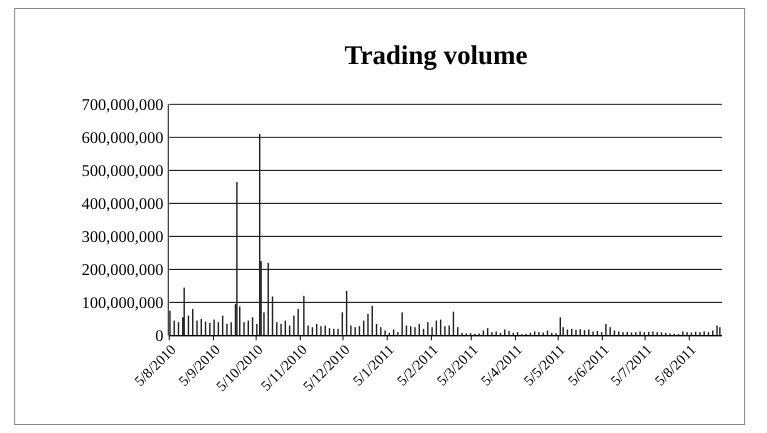  What do you see at coordinates (159, 336) in the screenshot?
I see `y-tick-label: 0` at bounding box center [159, 336].